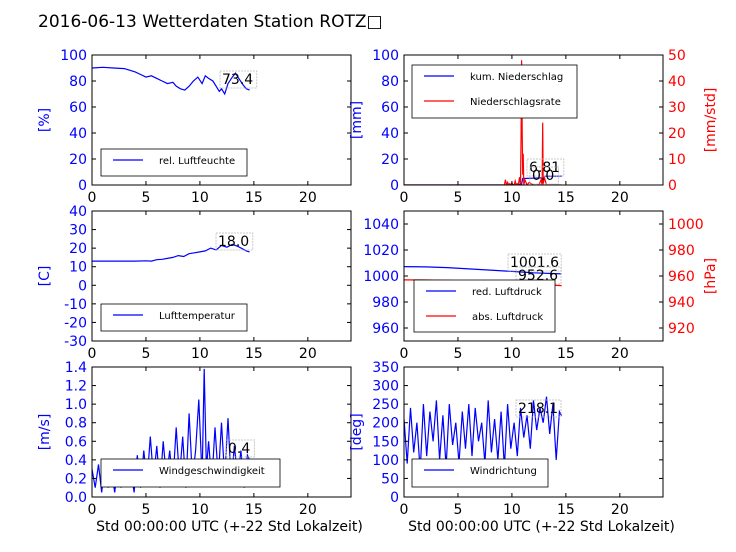 This screenshot has width=736, height=552. Describe the element at coordinates (677, 134) in the screenshot. I see `y-right-tick-label: 20` at that location.